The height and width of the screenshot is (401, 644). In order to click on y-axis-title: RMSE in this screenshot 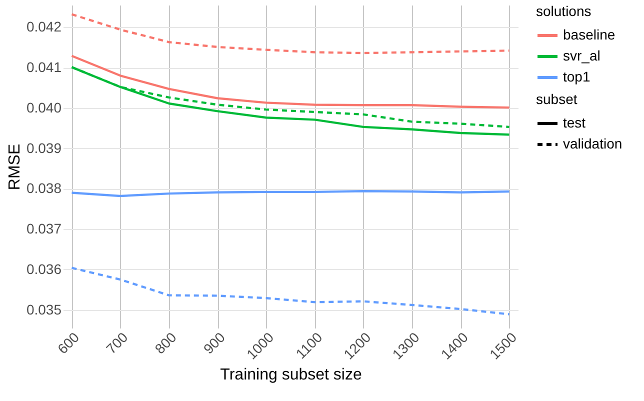, I will do `click(15, 167)`.